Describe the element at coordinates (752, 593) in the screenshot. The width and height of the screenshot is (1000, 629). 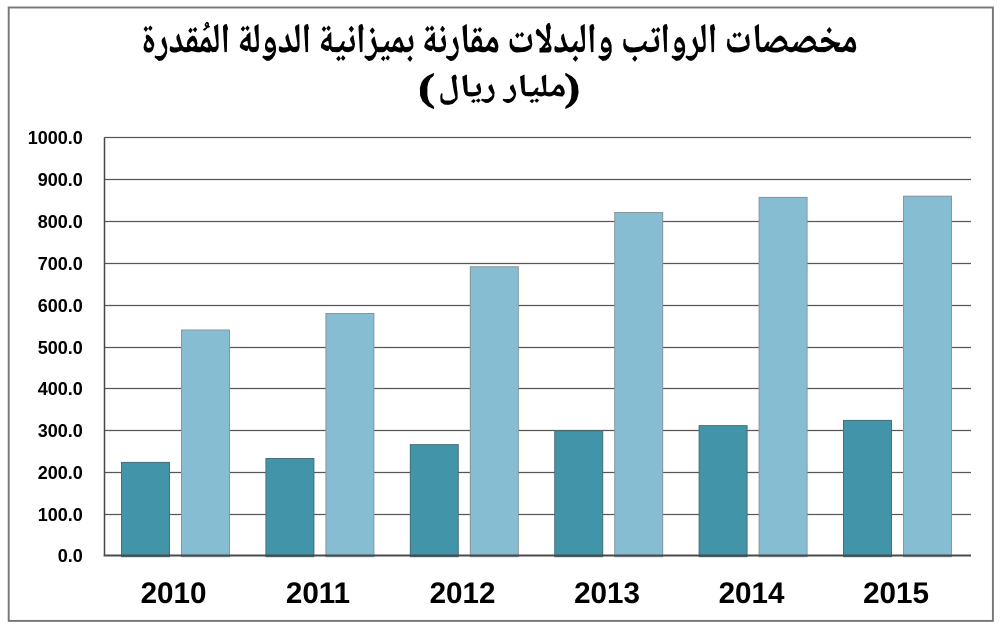
I see `svg-text: 2014` at that location.